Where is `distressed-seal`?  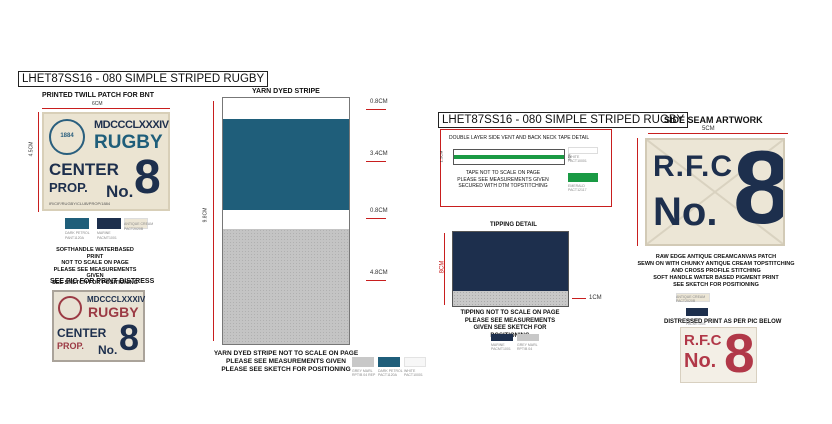
distressed-seal is located at coordinates (70, 308).